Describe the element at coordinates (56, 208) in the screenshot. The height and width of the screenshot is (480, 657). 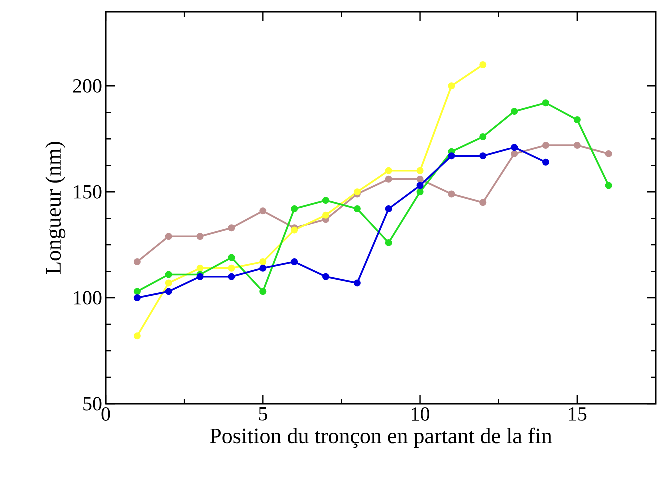
I see `y-axis-title: Longueur (nm)` at that location.